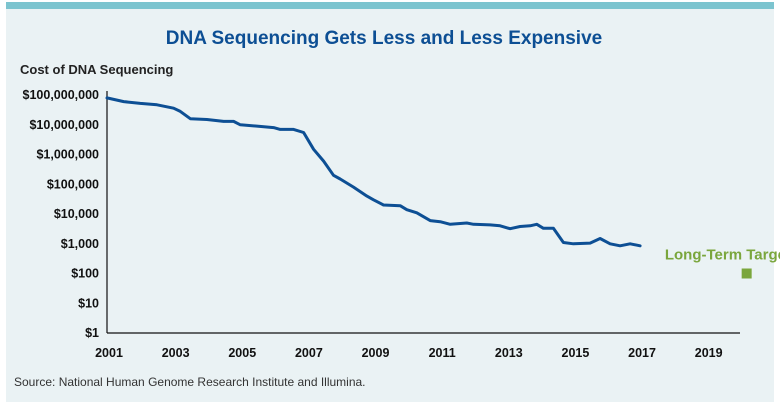 This screenshot has height=405, width=780. Describe the element at coordinates (442, 353) in the screenshot. I see `x-tick-label: 2011` at that location.